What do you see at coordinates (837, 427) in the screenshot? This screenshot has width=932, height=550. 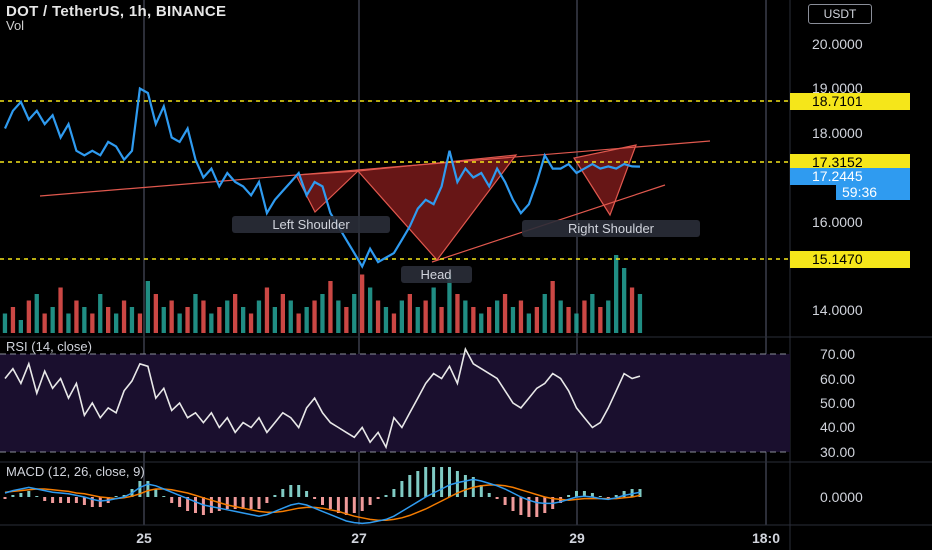 I see `rsi-tick: 40.00` at bounding box center [837, 427].